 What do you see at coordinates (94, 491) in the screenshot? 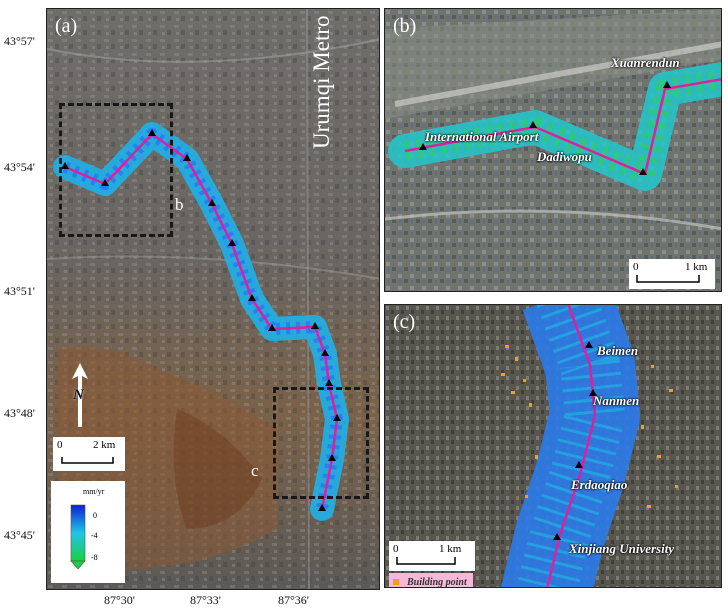
I see `legend-unit: mm/yr` at bounding box center [94, 491].